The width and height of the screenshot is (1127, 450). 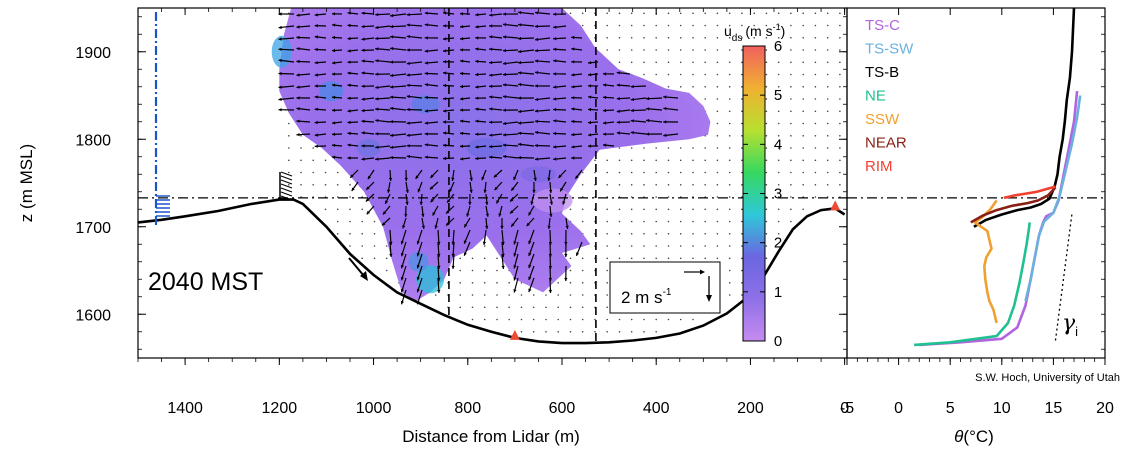 I want to click on profile-ts-b, so click(x=1024, y=118).